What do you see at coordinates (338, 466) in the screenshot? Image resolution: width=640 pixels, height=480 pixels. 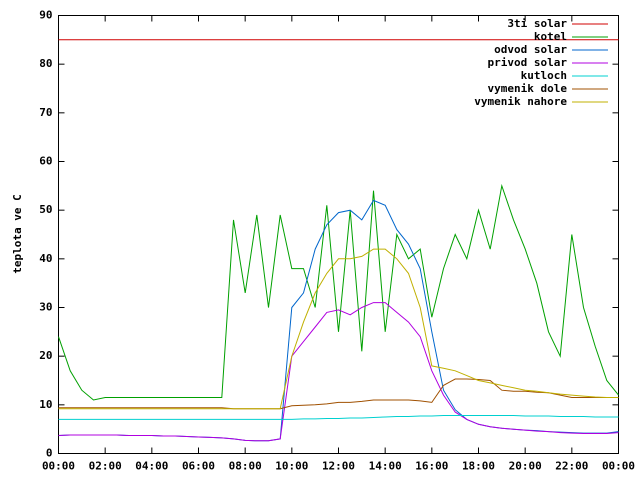 I see `x-tick-label: 12:00` at bounding box center [338, 466].